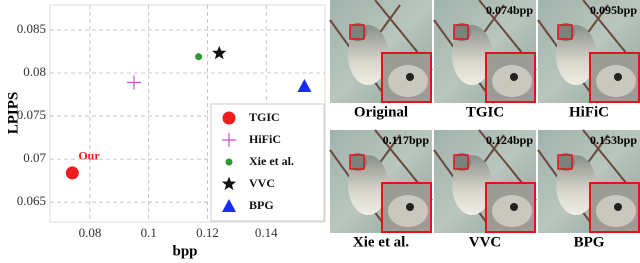  What do you see at coordinates (31, 114) in the screenshot?
I see `y-tick-label: 0.075` at bounding box center [31, 114].